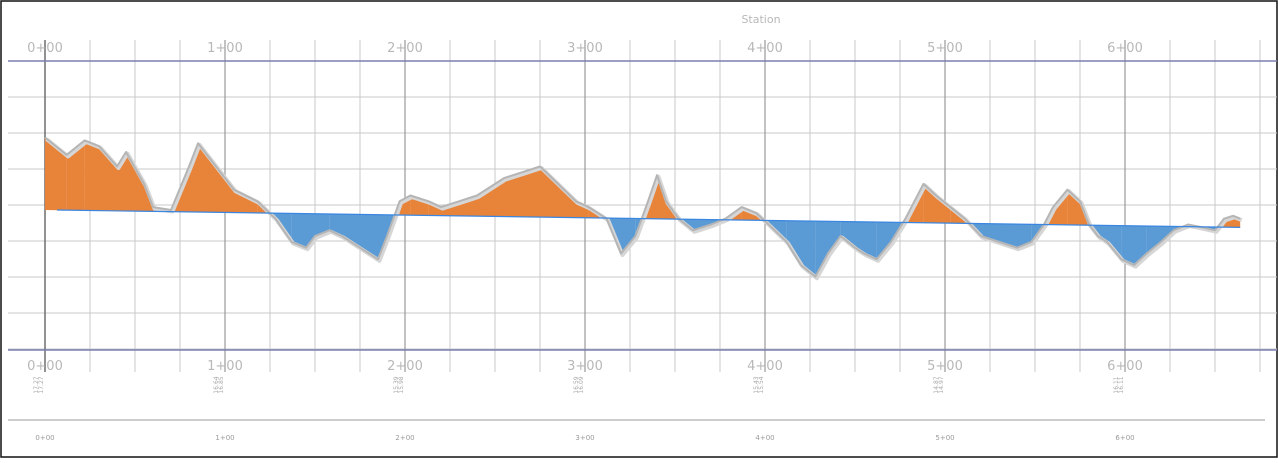  I want to click on bottom-station-label: 2+00, so click(404, 438).